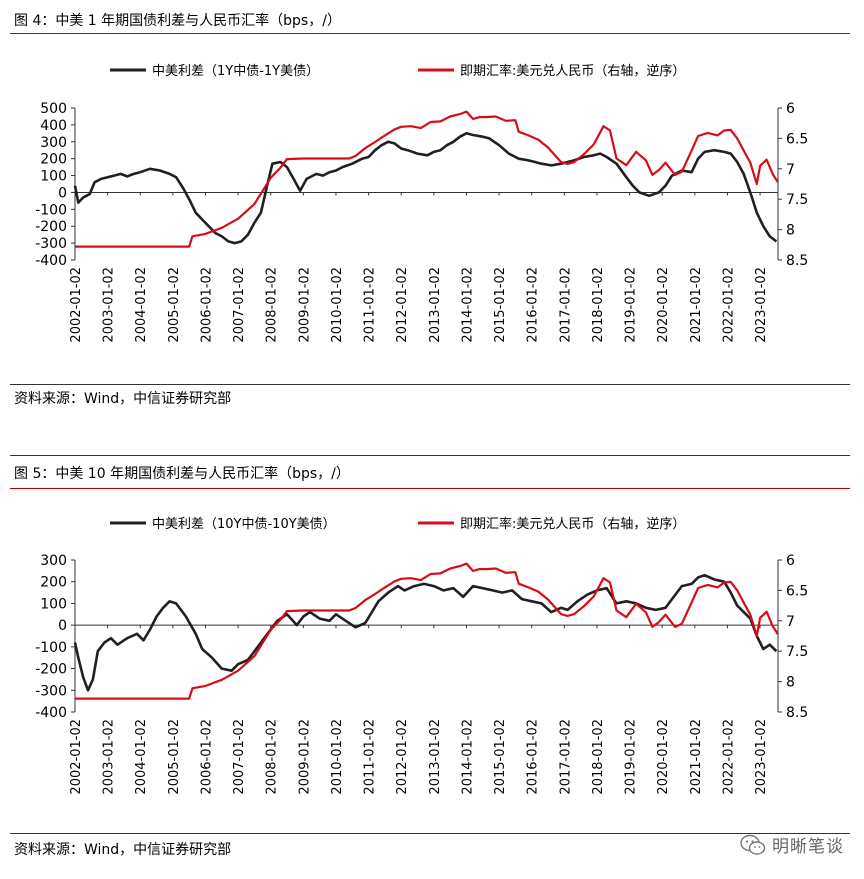 The height and width of the screenshot is (879, 864). I want to click on wechat-icon, so click(753, 844).